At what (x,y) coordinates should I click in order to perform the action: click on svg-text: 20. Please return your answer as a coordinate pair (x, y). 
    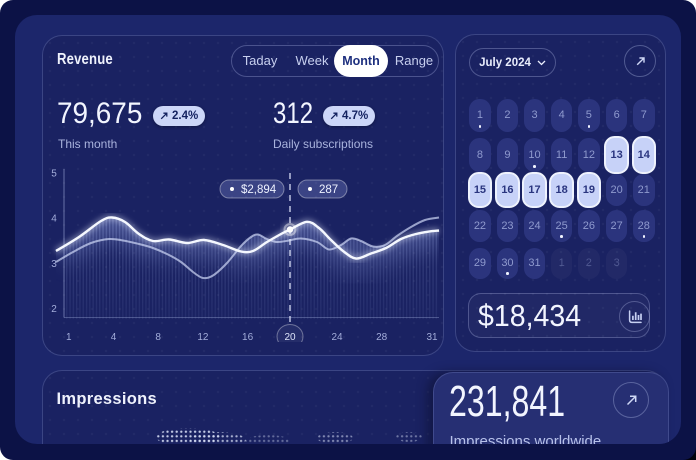
    Looking at the image, I should click on (290, 337).